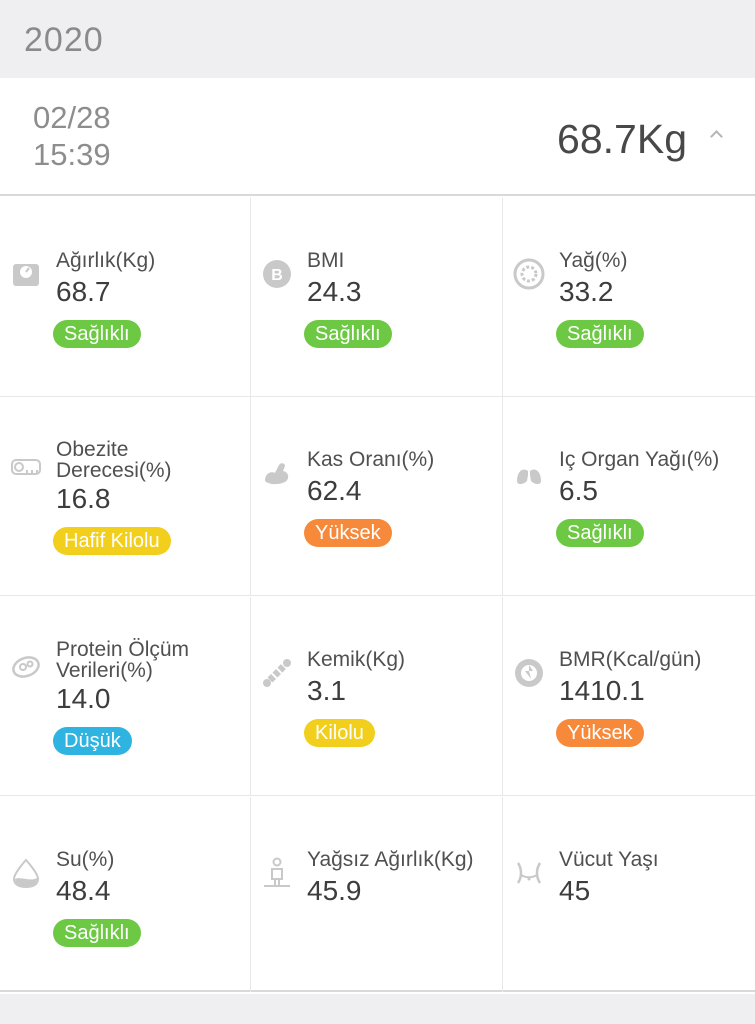 The height and width of the screenshot is (1024, 755). Describe the element at coordinates (83, 890) in the screenshot. I see `metric-value: 48.4` at that location.